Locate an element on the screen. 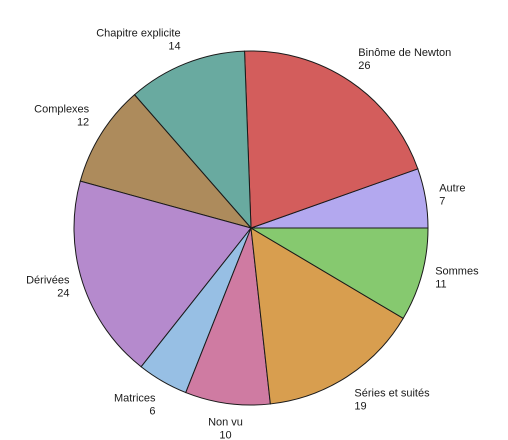  pie-slice-series-et-suites is located at coordinates (327, 316).